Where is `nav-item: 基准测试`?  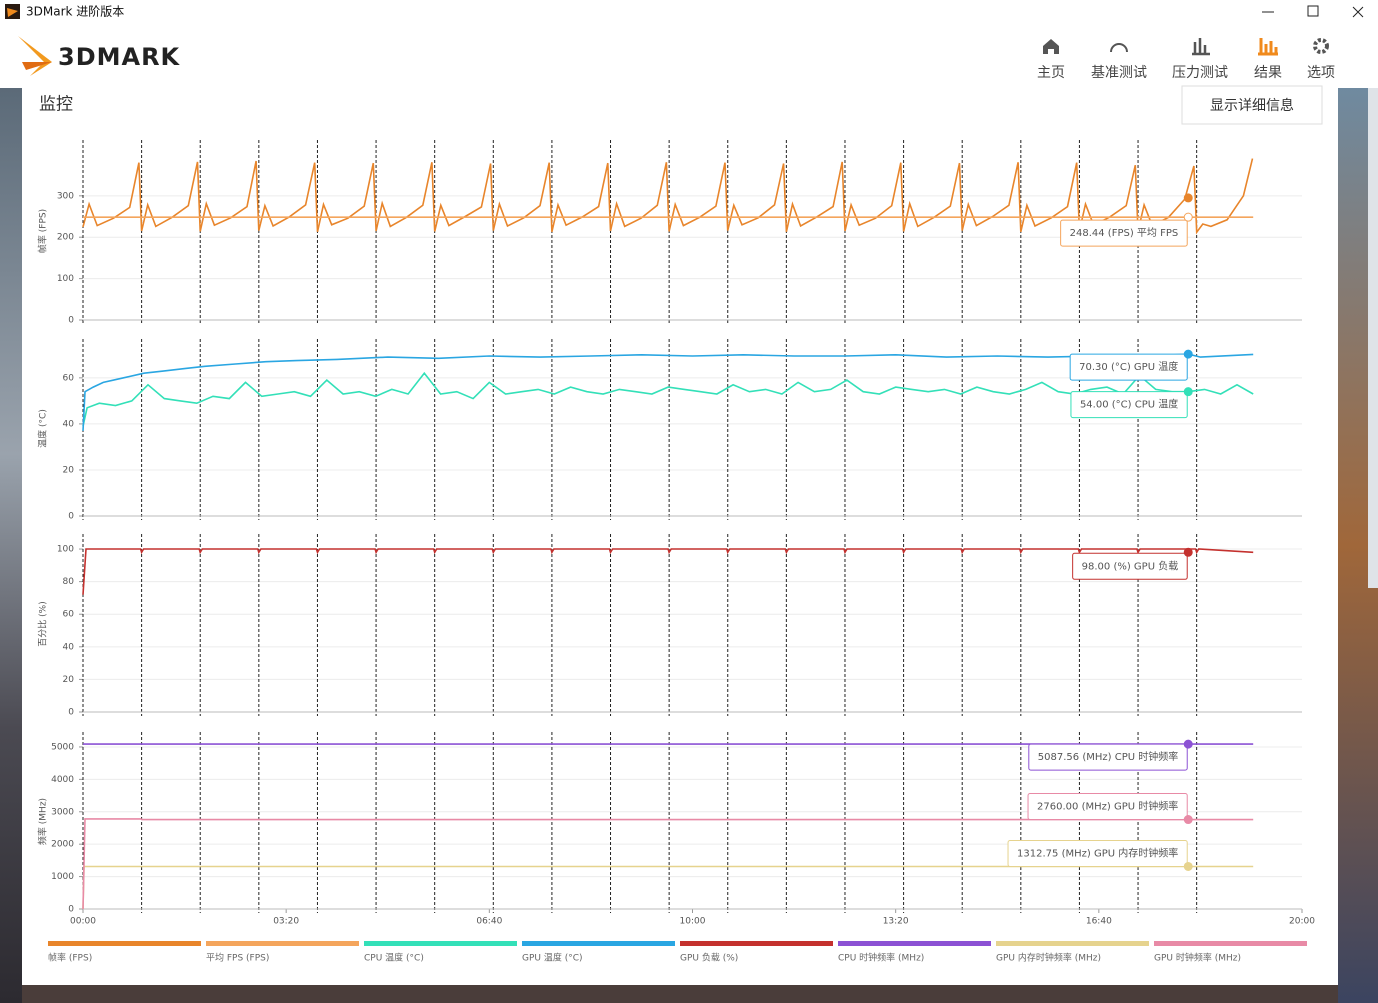 nav-item: 基准测试 is located at coordinates (1119, 72).